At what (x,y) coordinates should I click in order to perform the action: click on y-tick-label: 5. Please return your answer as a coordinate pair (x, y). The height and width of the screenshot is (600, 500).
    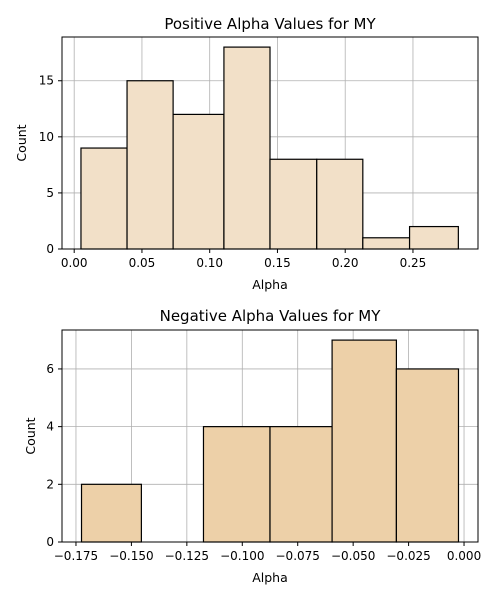
    Looking at the image, I should click on (50, 193).